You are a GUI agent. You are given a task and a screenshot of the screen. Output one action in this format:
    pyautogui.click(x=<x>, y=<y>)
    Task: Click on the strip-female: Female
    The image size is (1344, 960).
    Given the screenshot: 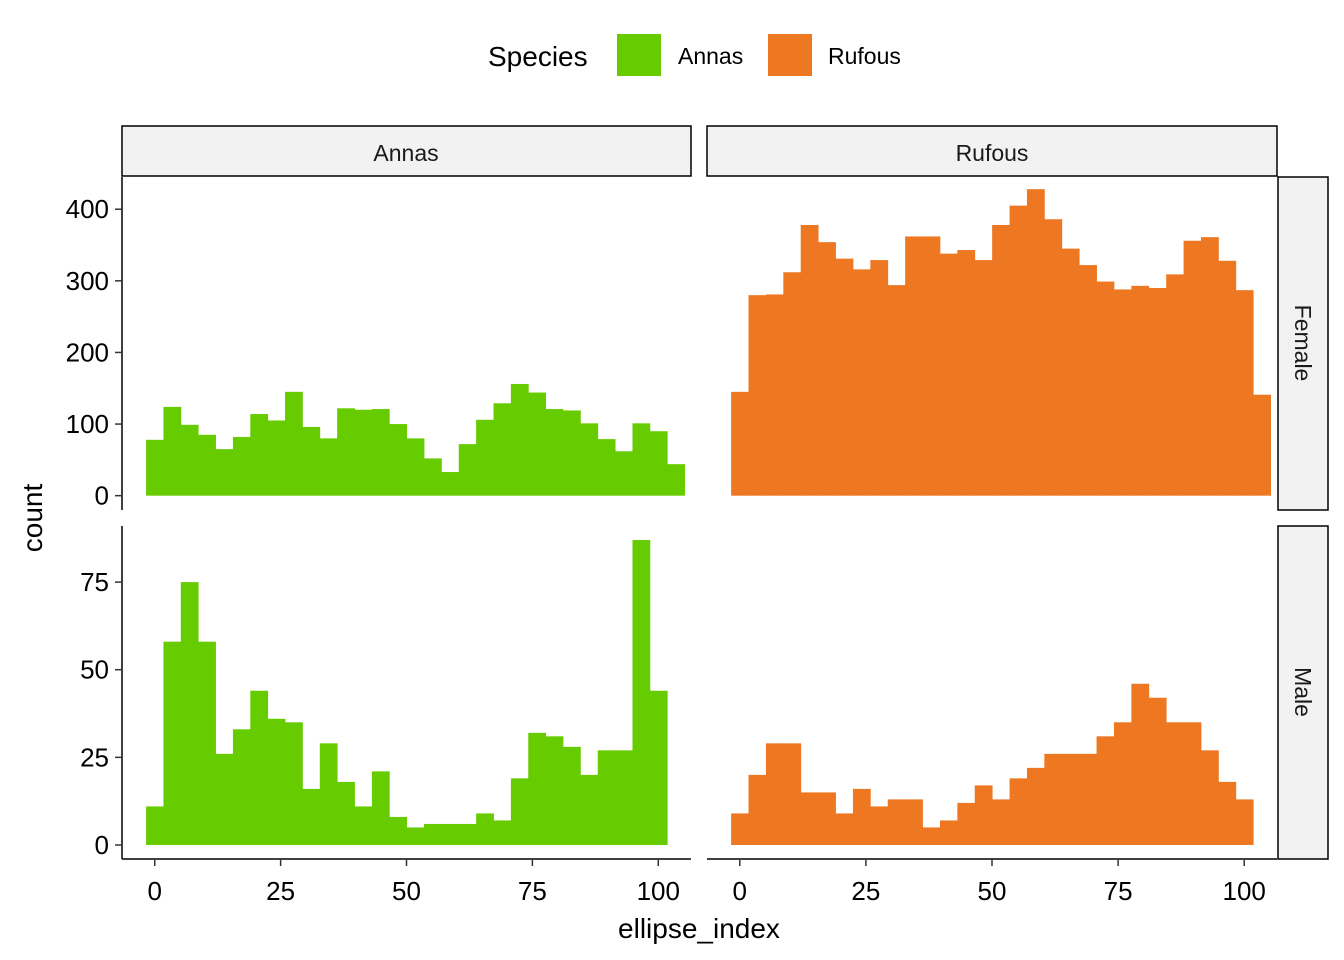 What is the action you would take?
    pyautogui.click(x=1303, y=343)
    